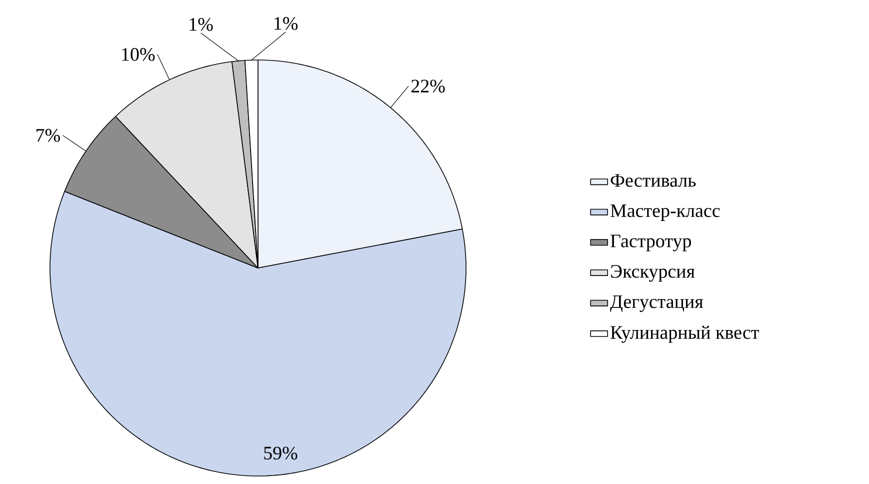 Image resolution: width=869 pixels, height=484 pixels. I want to click on legend-label: Мастер-класс, so click(665, 212).